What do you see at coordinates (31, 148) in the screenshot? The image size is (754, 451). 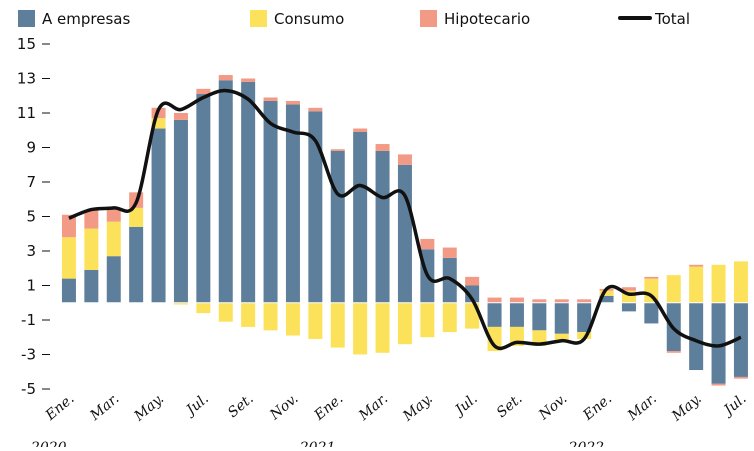 I see `y-tick-label: 9` at bounding box center [31, 148].